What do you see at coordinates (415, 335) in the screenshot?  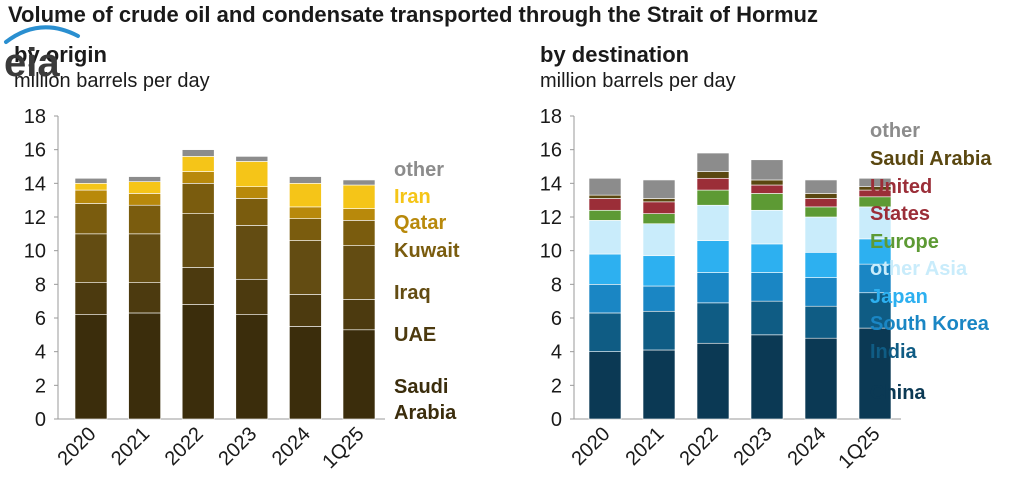 I see `legend-label: UAE` at bounding box center [415, 335].